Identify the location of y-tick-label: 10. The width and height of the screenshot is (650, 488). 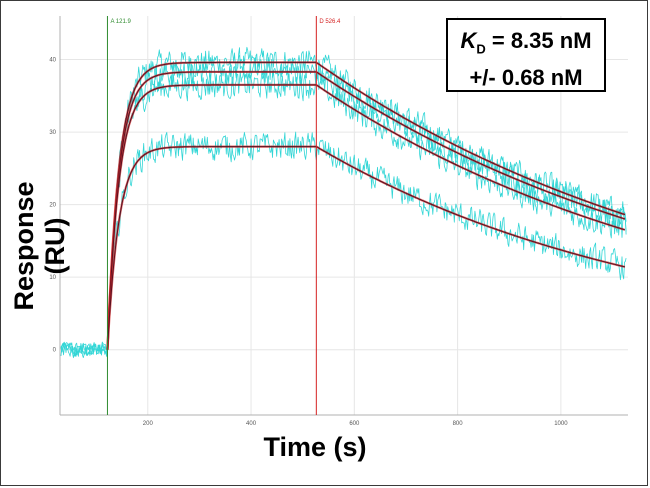
(52, 278).